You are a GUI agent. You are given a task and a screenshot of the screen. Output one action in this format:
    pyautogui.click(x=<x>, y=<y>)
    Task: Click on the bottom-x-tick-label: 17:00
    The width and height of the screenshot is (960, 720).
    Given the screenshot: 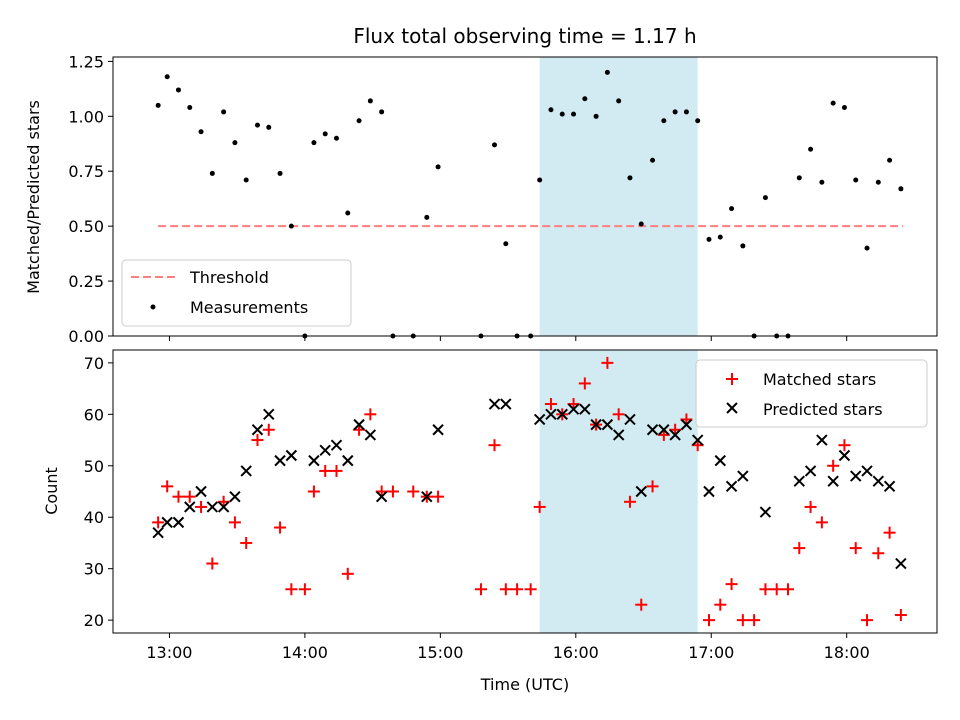 What is the action you would take?
    pyautogui.click(x=711, y=652)
    